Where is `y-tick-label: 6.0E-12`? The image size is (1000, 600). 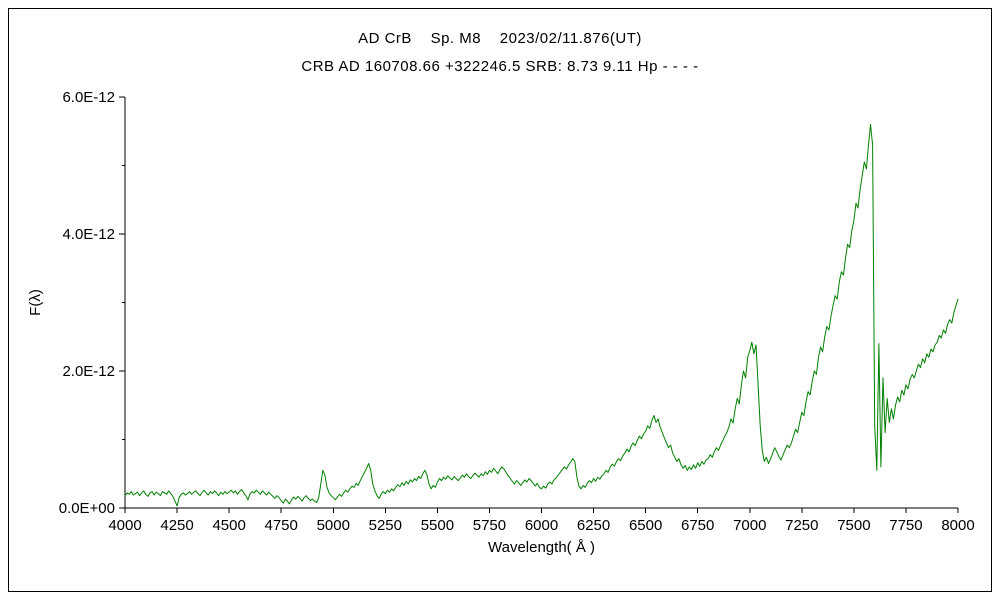 y-tick-label: 6.0E-12 is located at coordinates (88, 97).